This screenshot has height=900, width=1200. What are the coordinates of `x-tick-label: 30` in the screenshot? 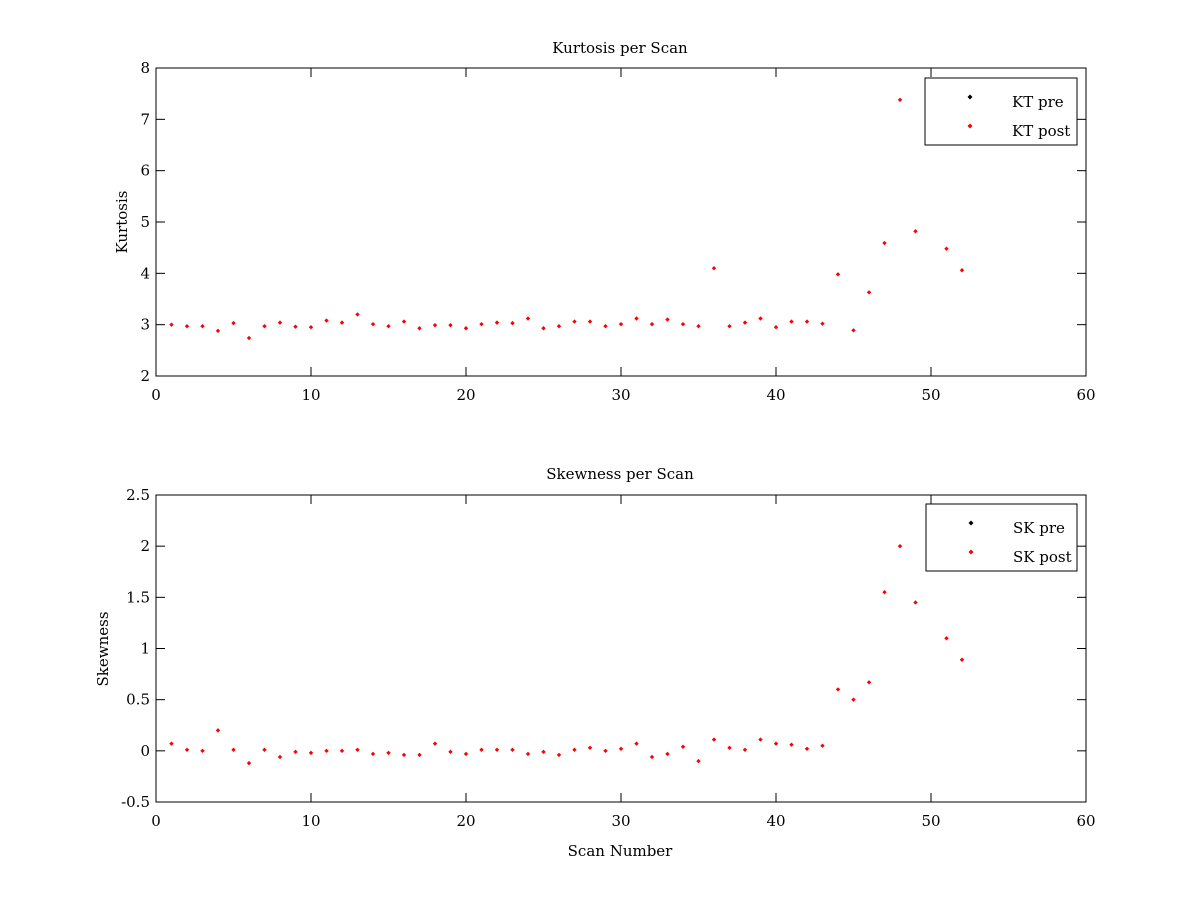 It's located at (620, 821).